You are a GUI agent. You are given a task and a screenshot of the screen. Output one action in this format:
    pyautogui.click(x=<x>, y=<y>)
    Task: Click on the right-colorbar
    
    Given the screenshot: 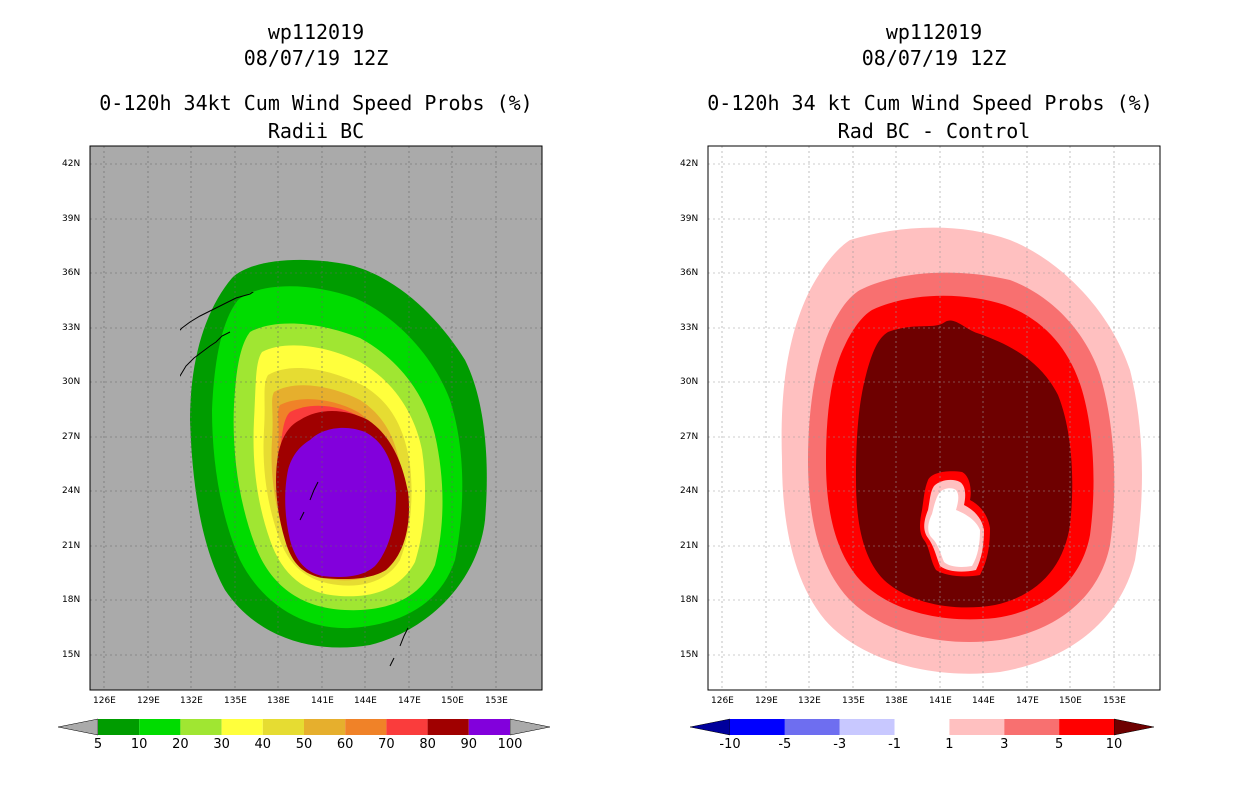 What is the action you would take?
    pyautogui.click(x=922, y=727)
    